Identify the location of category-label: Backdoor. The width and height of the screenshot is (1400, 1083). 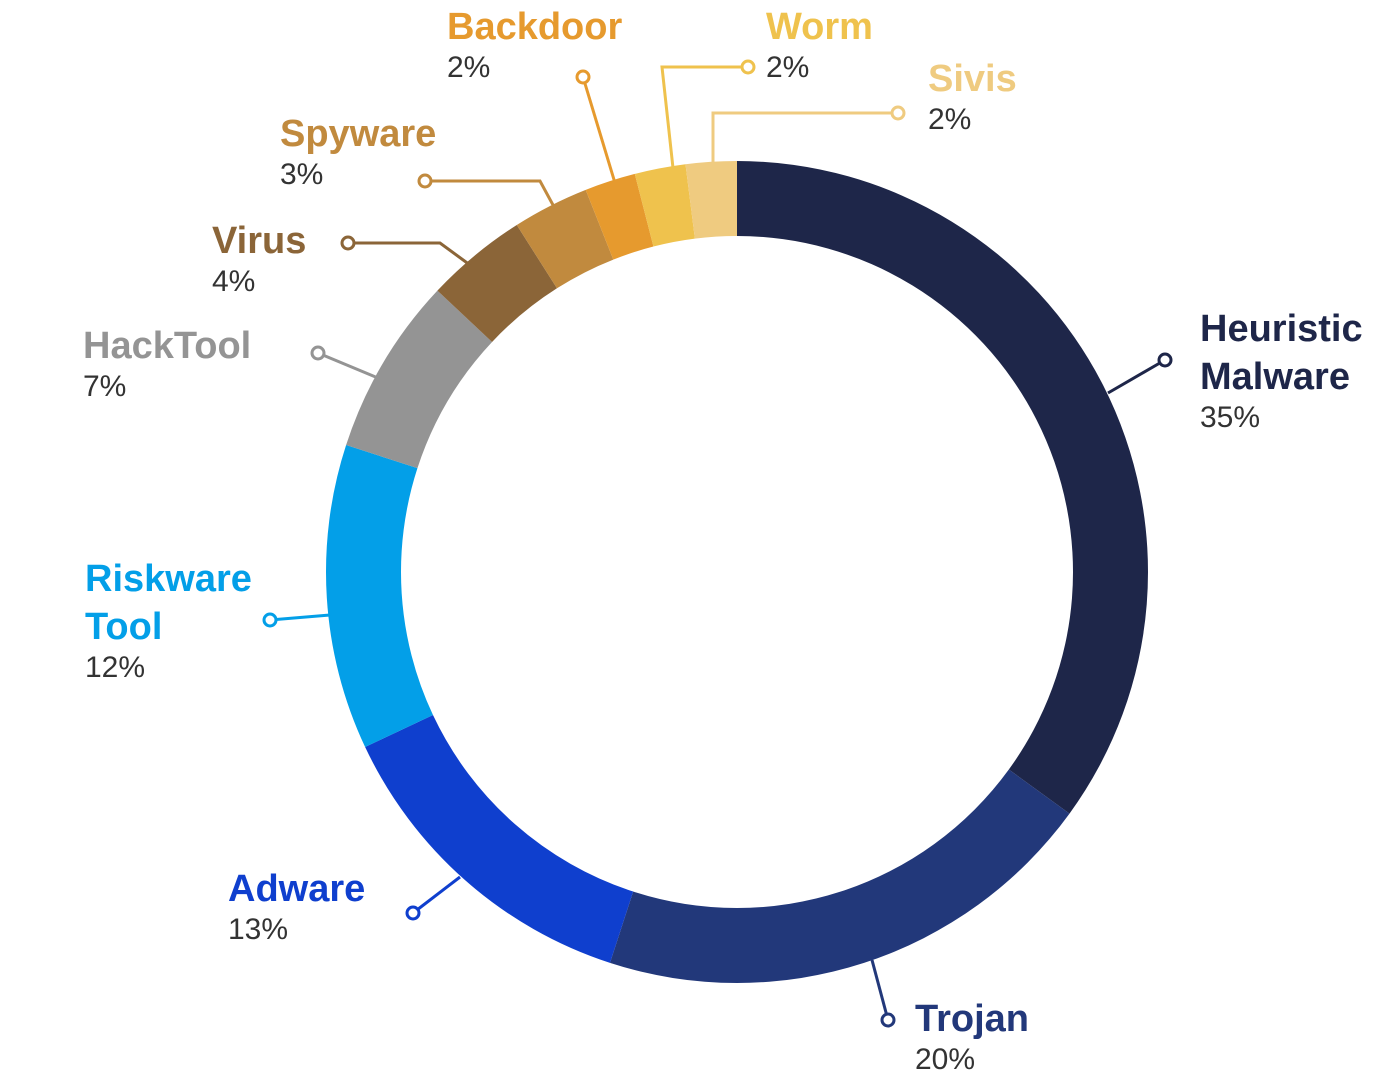
(535, 27).